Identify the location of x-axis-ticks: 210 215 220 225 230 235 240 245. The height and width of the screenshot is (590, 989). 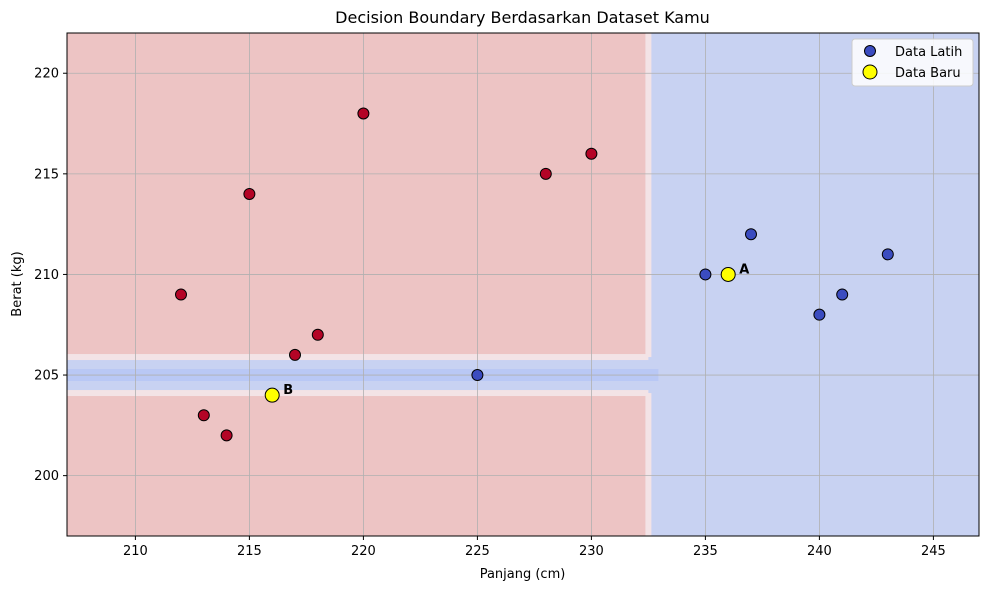
(534, 547).